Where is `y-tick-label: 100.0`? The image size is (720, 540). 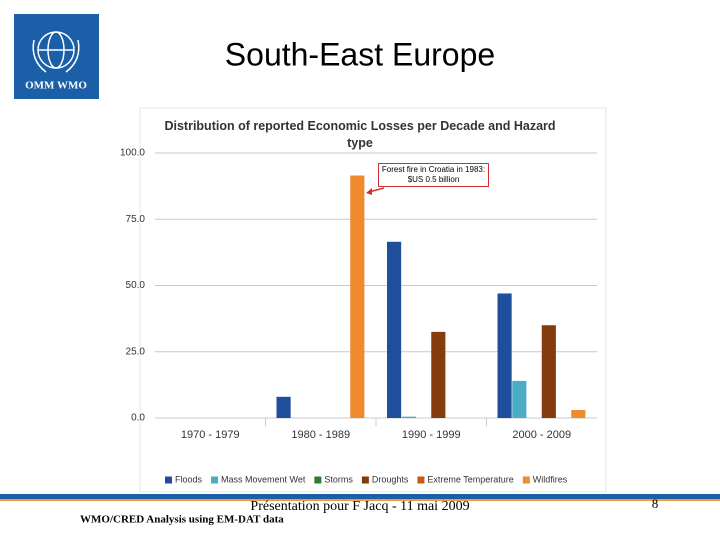 y-tick-label: 100.0 is located at coordinates (132, 153).